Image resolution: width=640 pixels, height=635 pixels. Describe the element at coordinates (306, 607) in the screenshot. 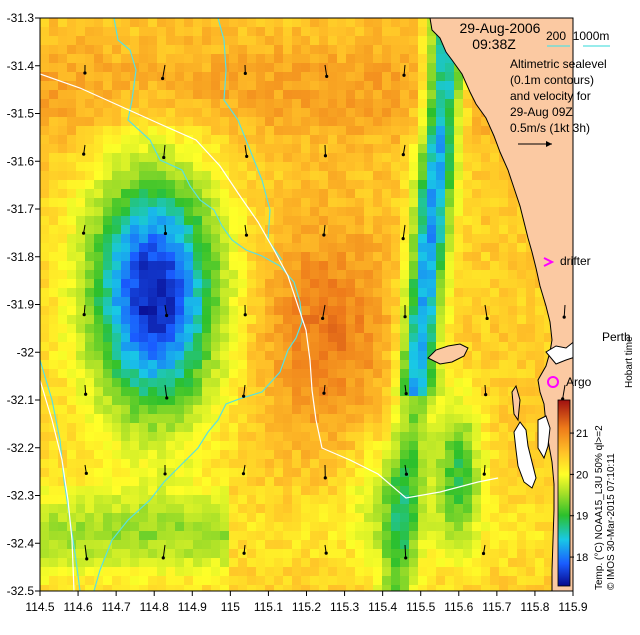

I see `x-tick-label: 115.2` at that location.